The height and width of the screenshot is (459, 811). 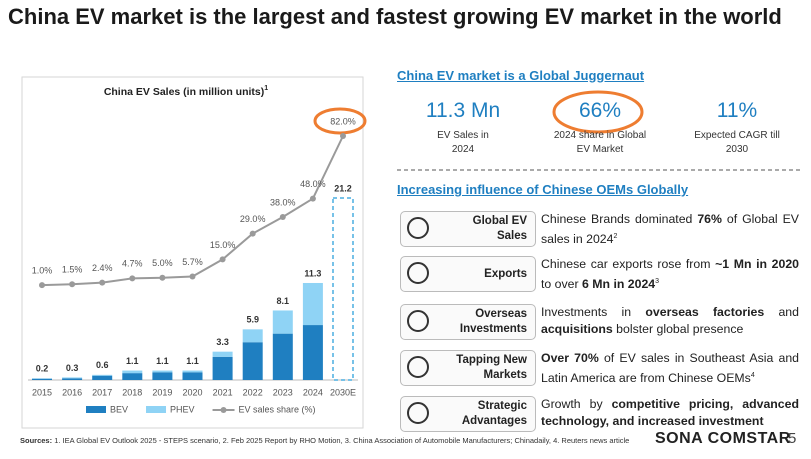 What do you see at coordinates (705, 312) in the screenshot?
I see `text-segment: overseas factories` at bounding box center [705, 312].